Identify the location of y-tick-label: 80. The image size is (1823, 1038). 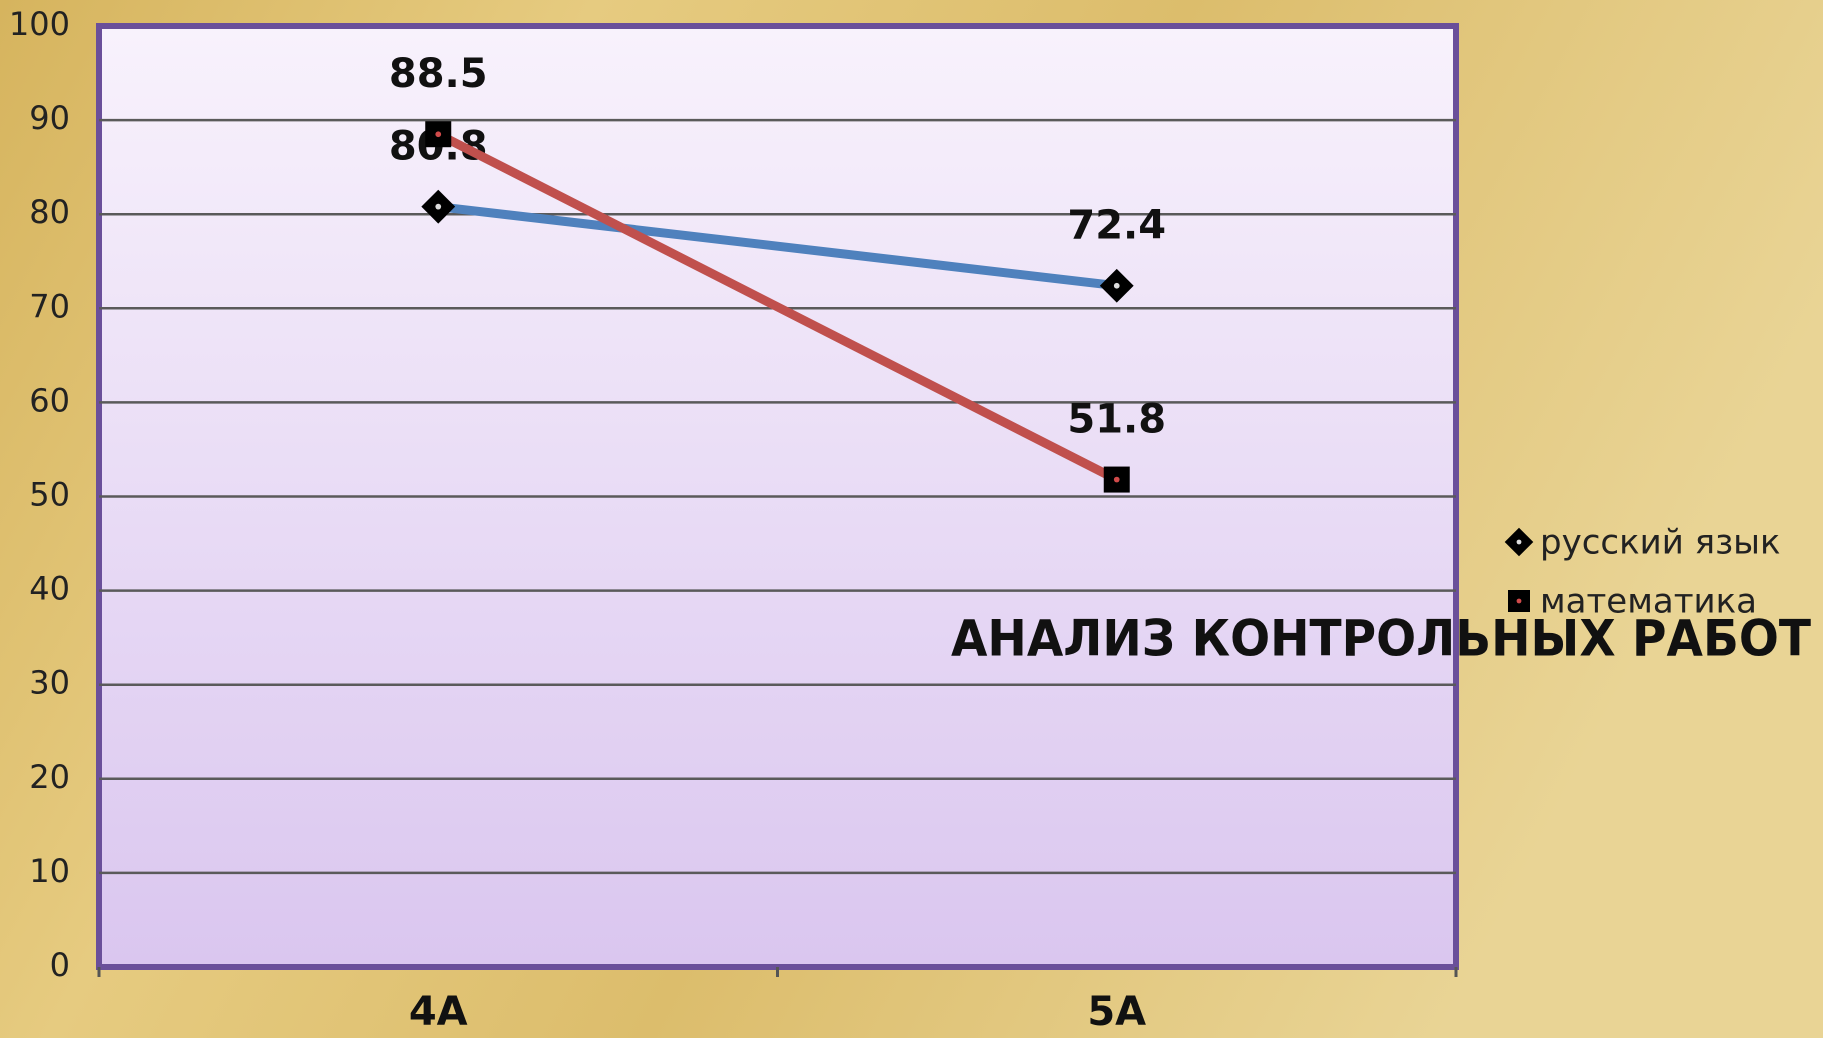
(49, 212).